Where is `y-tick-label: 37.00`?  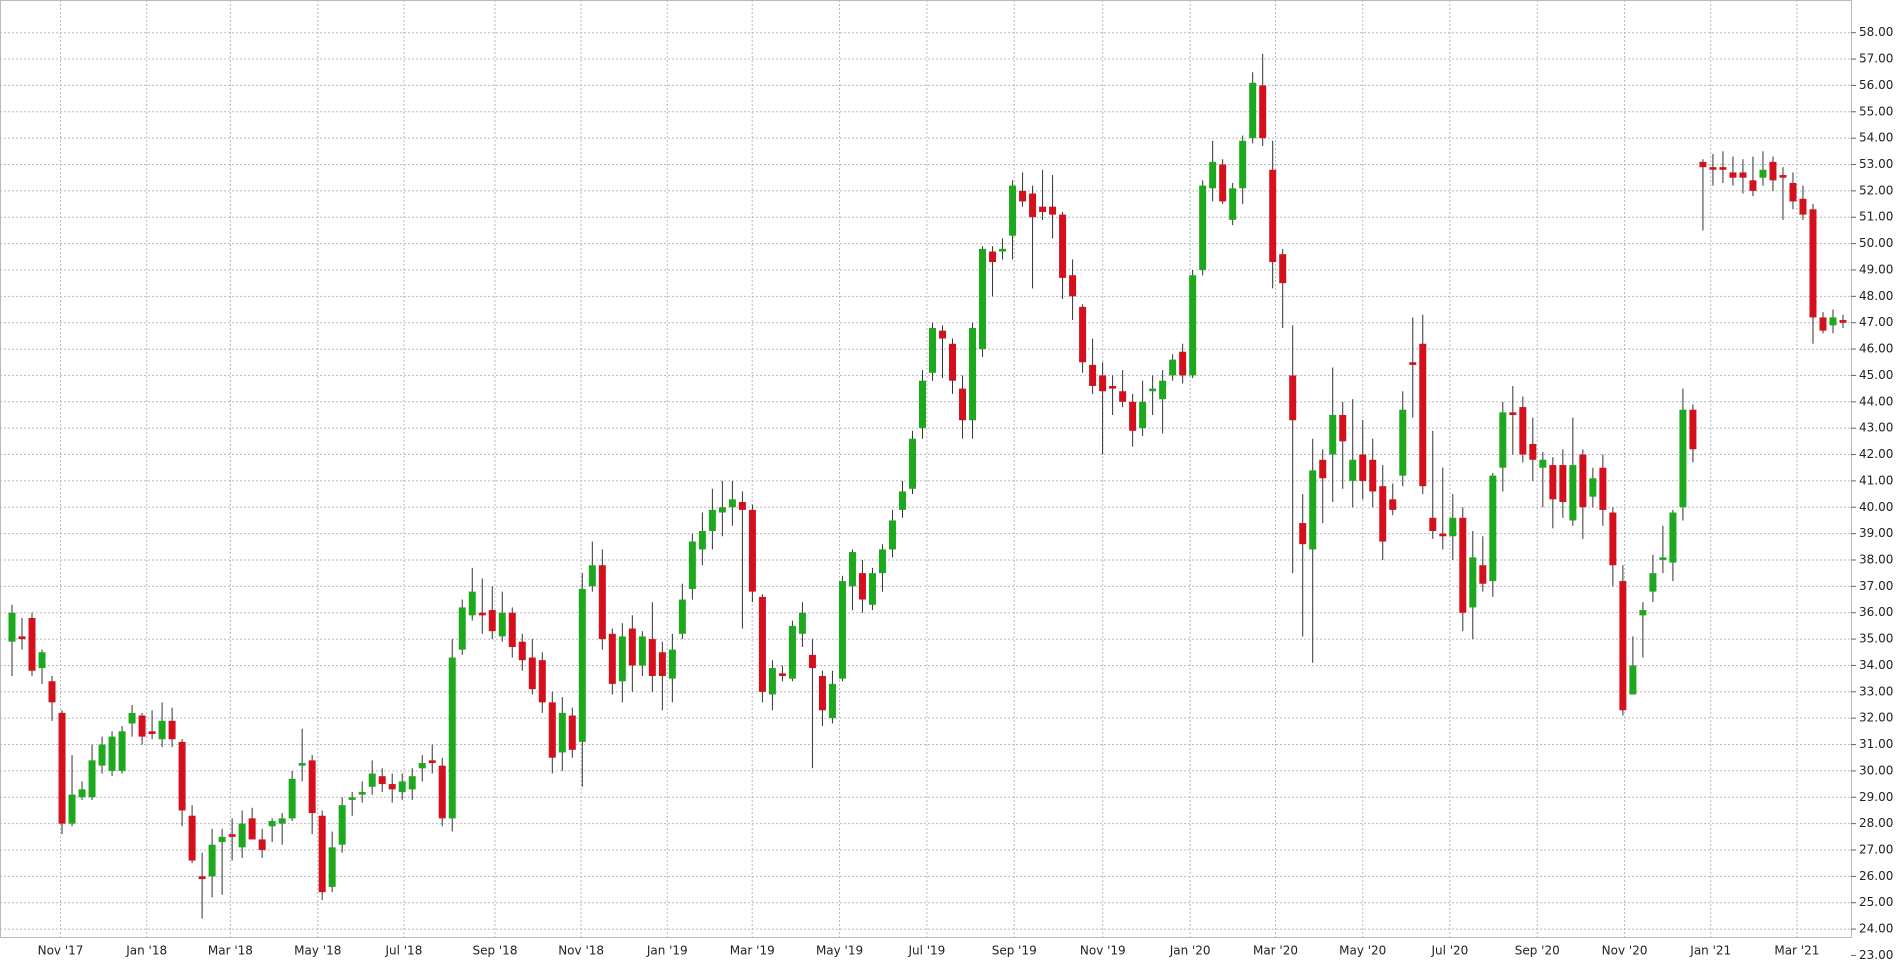
y-tick-label: 37.00 is located at coordinates (1876, 586).